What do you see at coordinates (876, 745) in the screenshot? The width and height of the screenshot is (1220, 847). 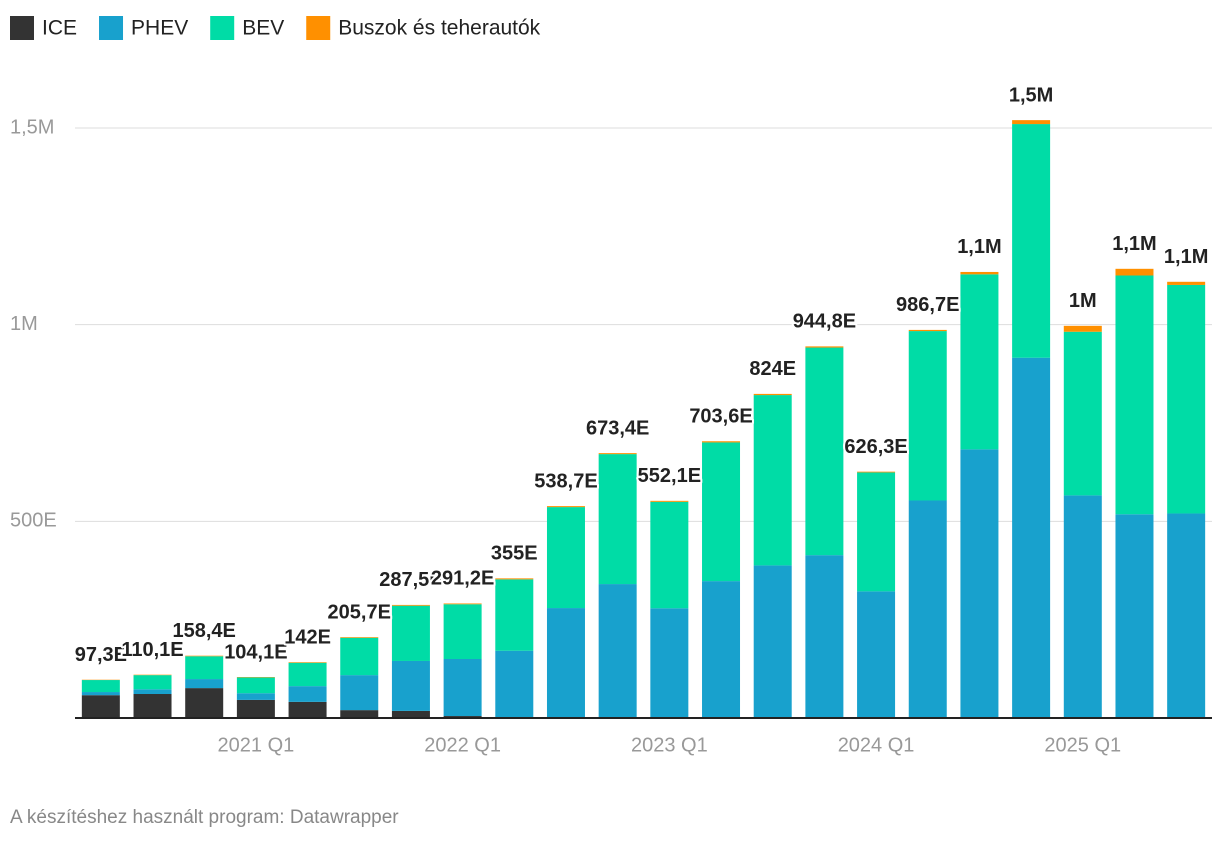 I see `x-tick-label: 2024 Q1` at bounding box center [876, 745].